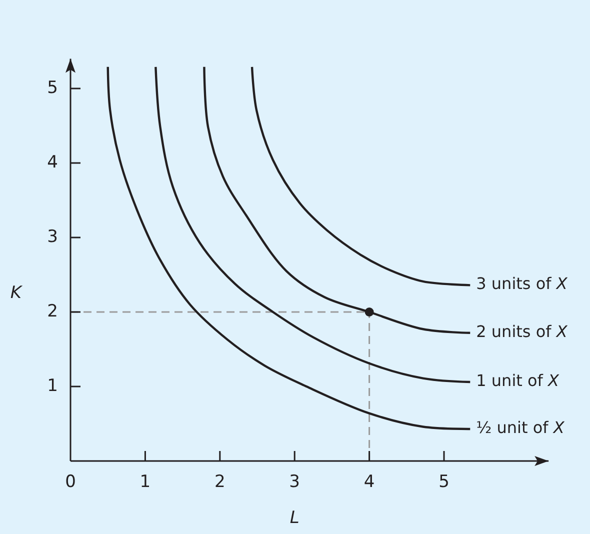 Image resolution: width=590 pixels, height=534 pixels. Describe the element at coordinates (17, 293) in the screenshot. I see `y-axis-title: K` at that location.